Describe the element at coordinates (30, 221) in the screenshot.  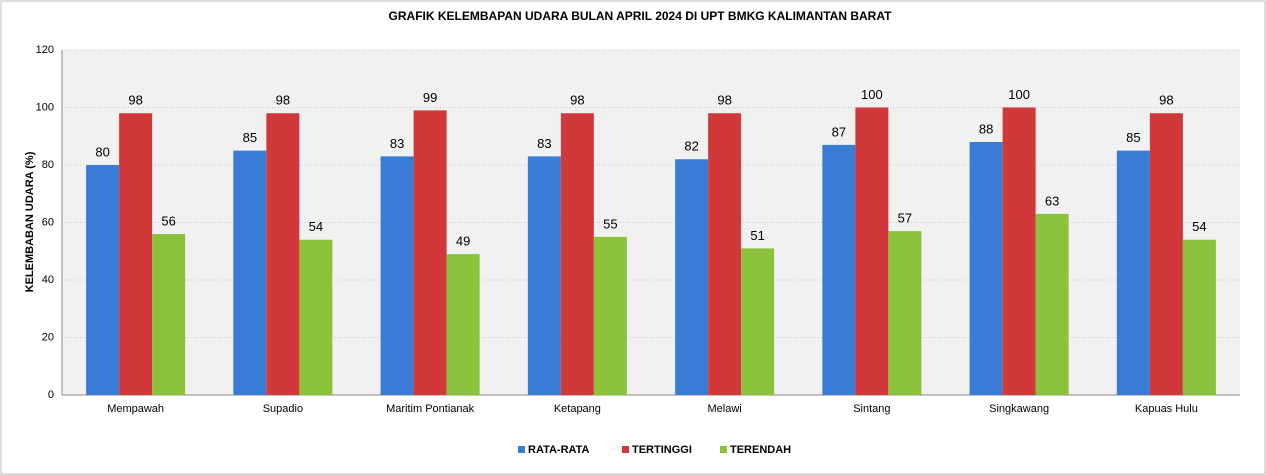
I see `y-axis-label: KELEMBABAN UDARA (%)` at that location.